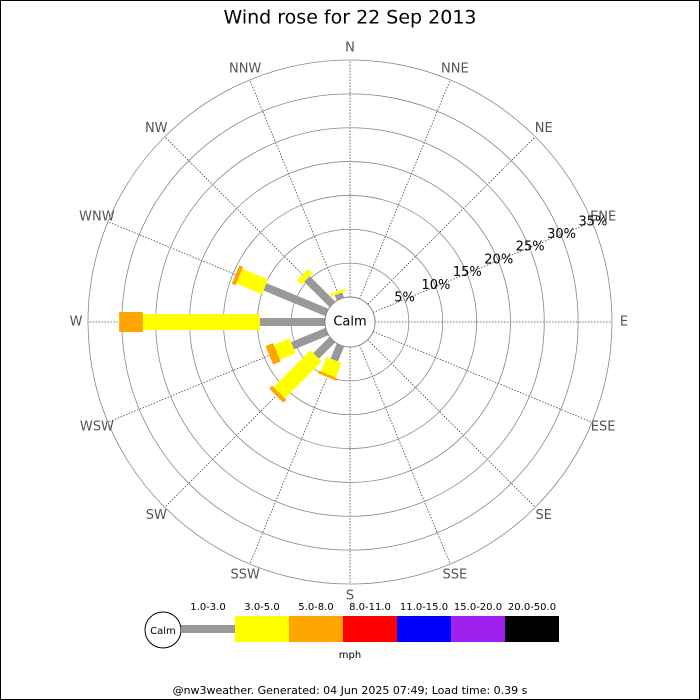 Image resolution: width=700 pixels, height=700 pixels. What do you see at coordinates (544, 128) in the screenshot?
I see `direction-label: NE` at bounding box center [544, 128].